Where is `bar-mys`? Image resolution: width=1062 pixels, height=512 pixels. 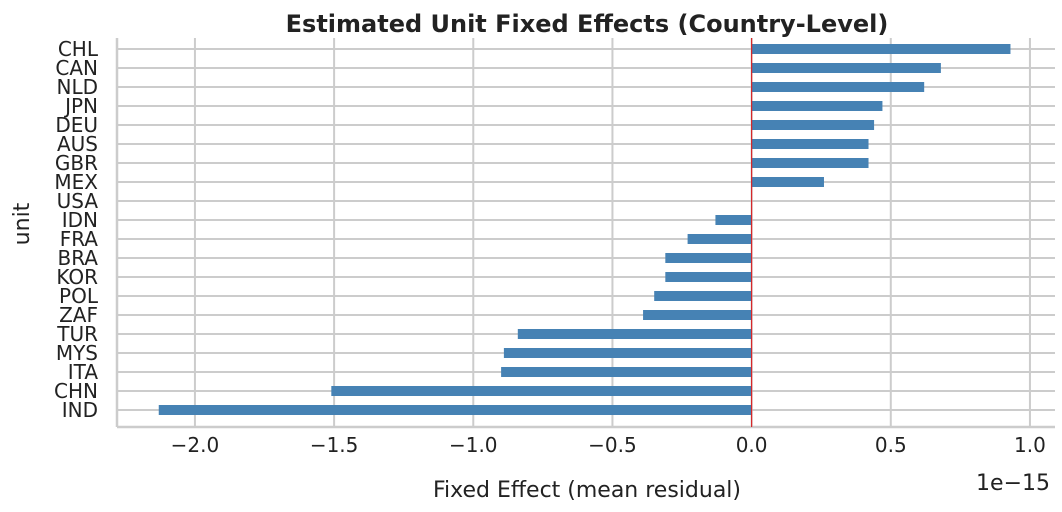
bar-mys is located at coordinates (627, 353).